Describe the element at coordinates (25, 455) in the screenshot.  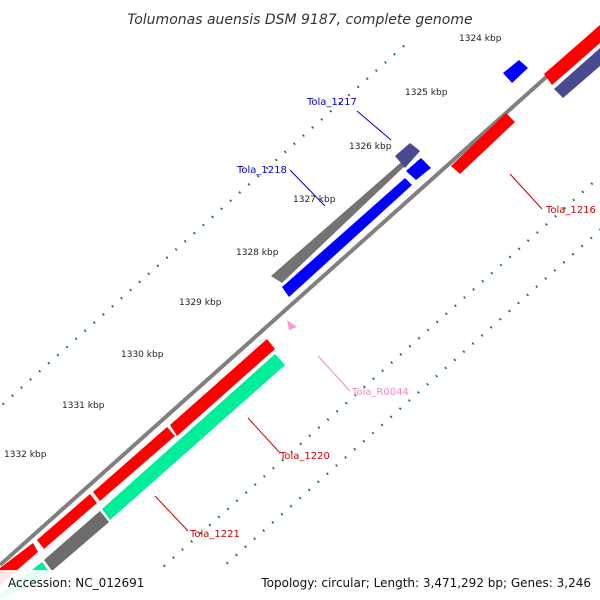
I see `tick-label: 1332 kbp` at that location.